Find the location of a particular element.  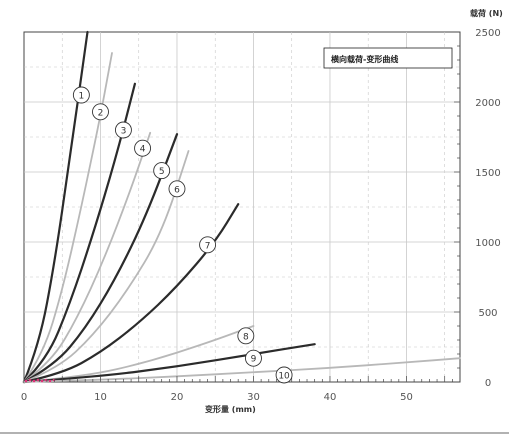

chart-title: 横向载荷-变形曲线 is located at coordinates (364, 59).